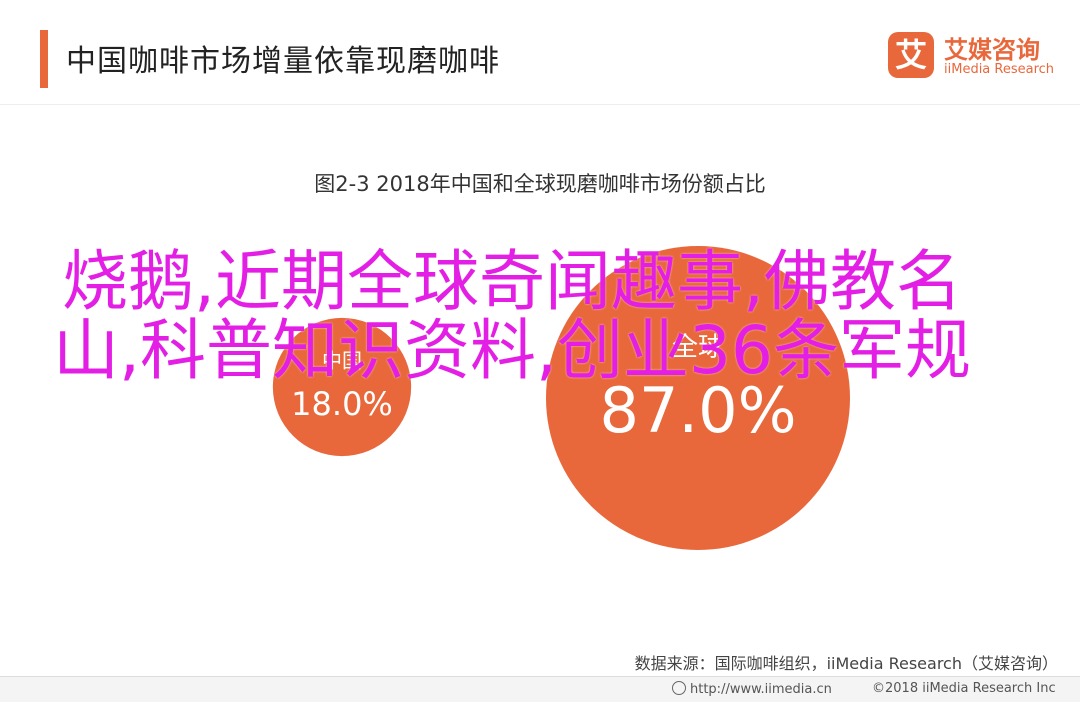  I want to click on data-source: 数据来源：国际咖啡组织，iiMedia Research（艾媒咨询）, so click(846, 663).